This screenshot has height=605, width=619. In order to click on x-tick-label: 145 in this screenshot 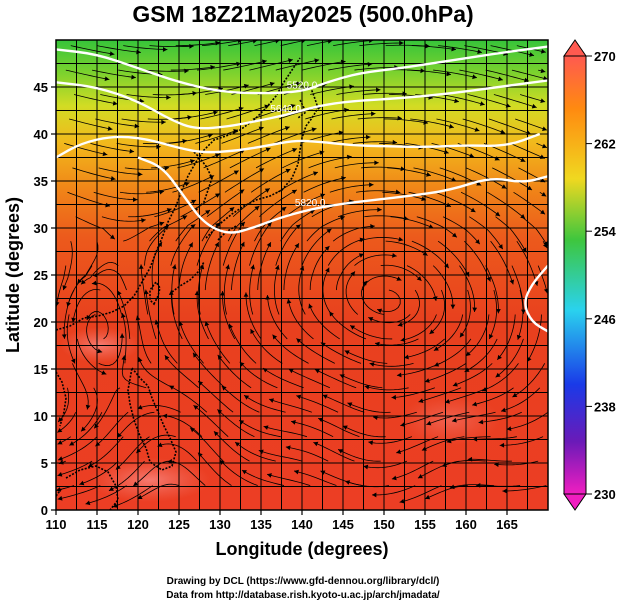, I will do `click(343, 524)`.